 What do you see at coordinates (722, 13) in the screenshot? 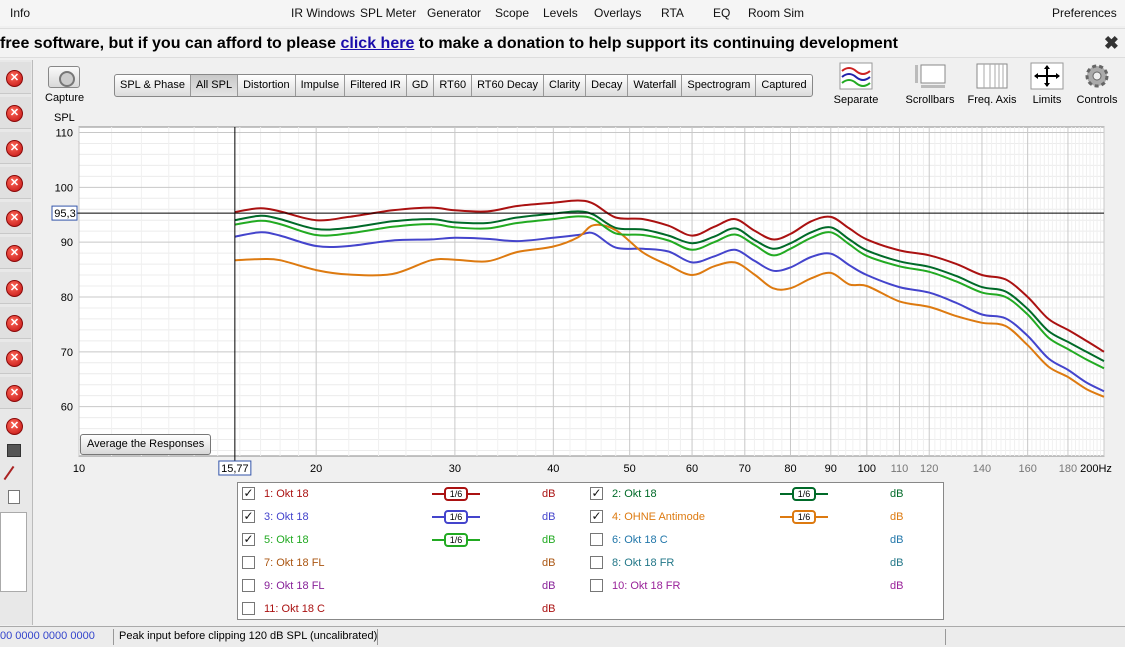
I see `menu-eq: EQ` at bounding box center [722, 13].